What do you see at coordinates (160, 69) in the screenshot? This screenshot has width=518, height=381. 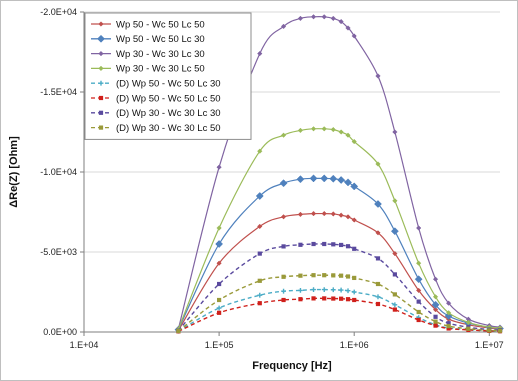 I see `legend-label: Wp 30 - Wc 30 Lc 50` at bounding box center [160, 69].